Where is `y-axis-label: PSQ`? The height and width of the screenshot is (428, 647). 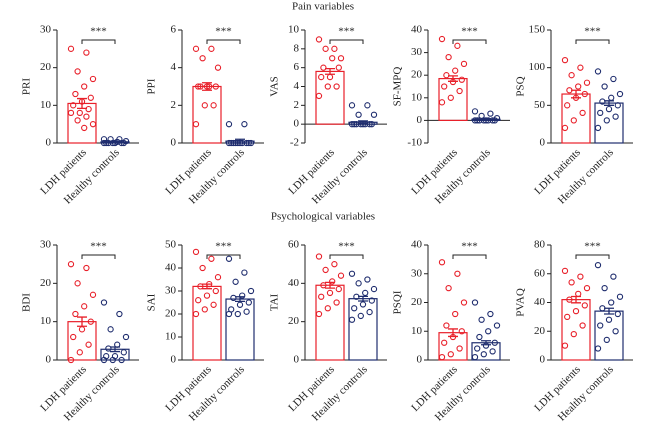 y-axis-label: PSQ is located at coordinates (521, 86).